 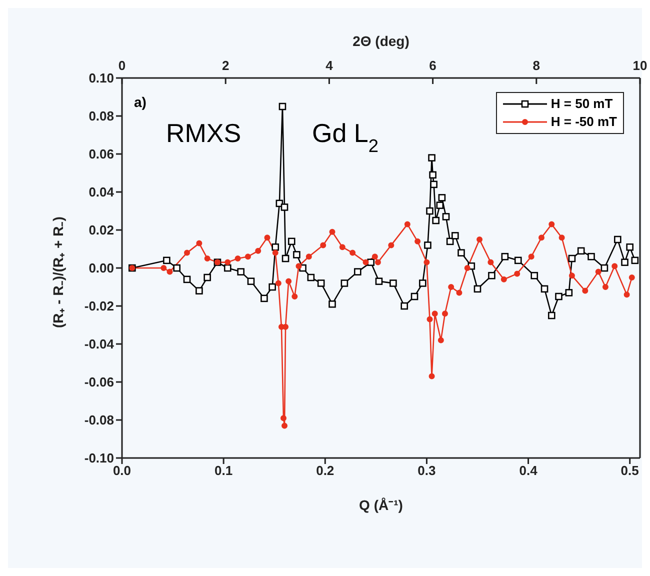 What do you see at coordinates (345, 137) in the screenshot?
I see `annotation: Gd L$_{2}$` at bounding box center [345, 137].